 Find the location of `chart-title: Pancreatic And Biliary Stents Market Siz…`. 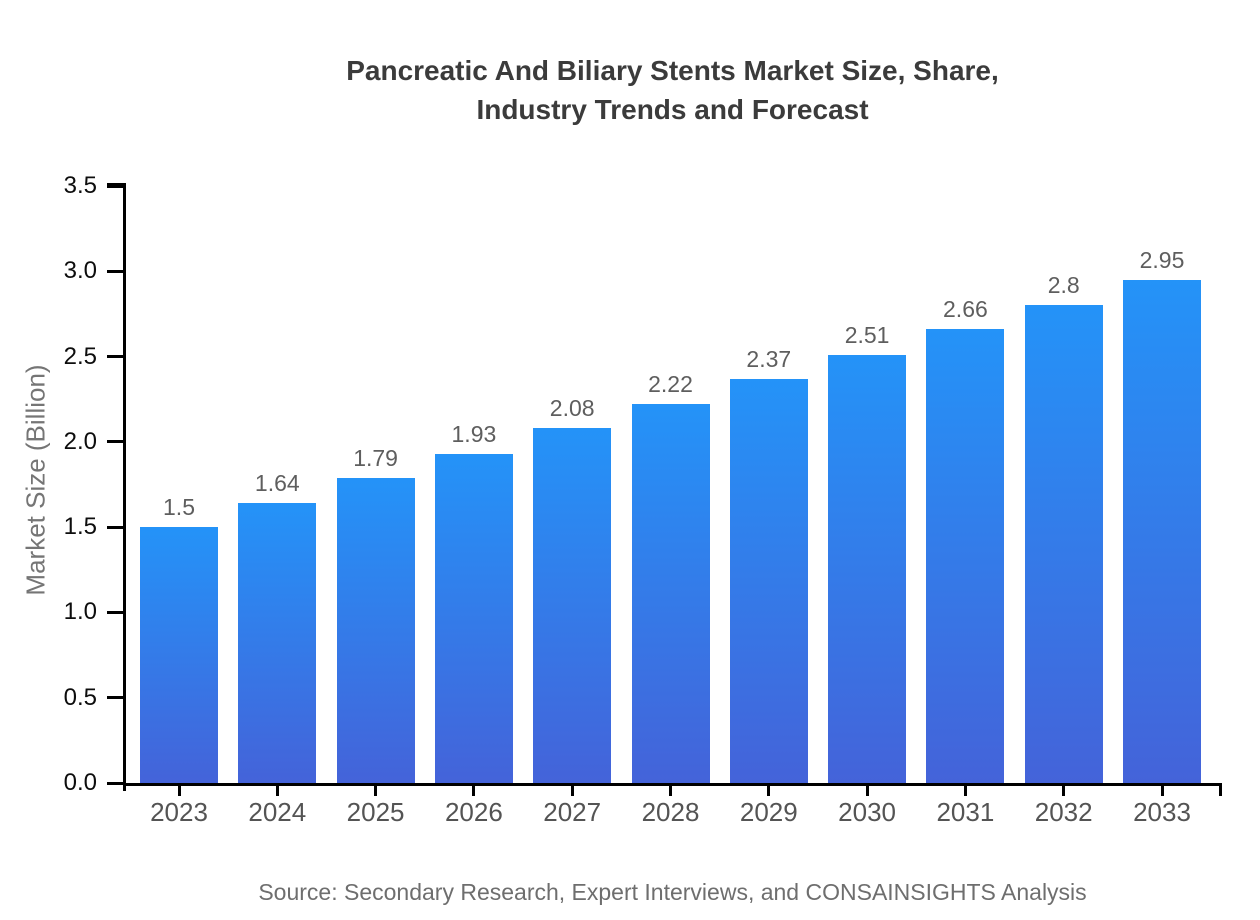

chart-title: Pancreatic And Biliary Stents Market Siz… is located at coordinates (672, 90).